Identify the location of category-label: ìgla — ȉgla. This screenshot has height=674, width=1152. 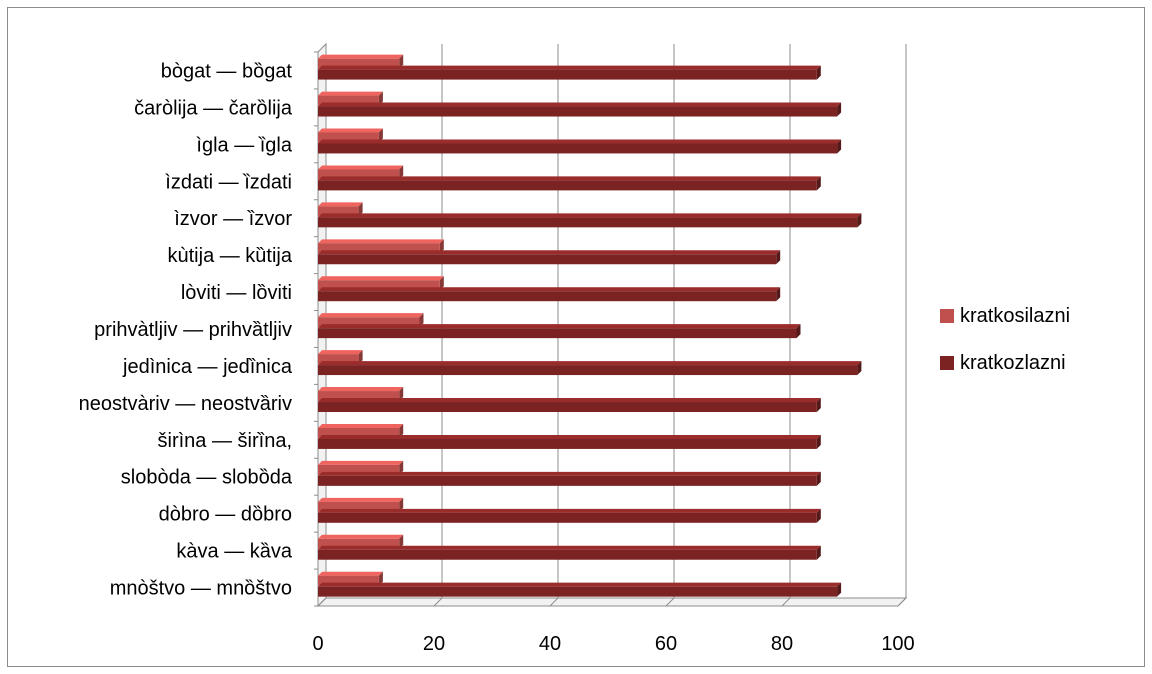
(244, 145).